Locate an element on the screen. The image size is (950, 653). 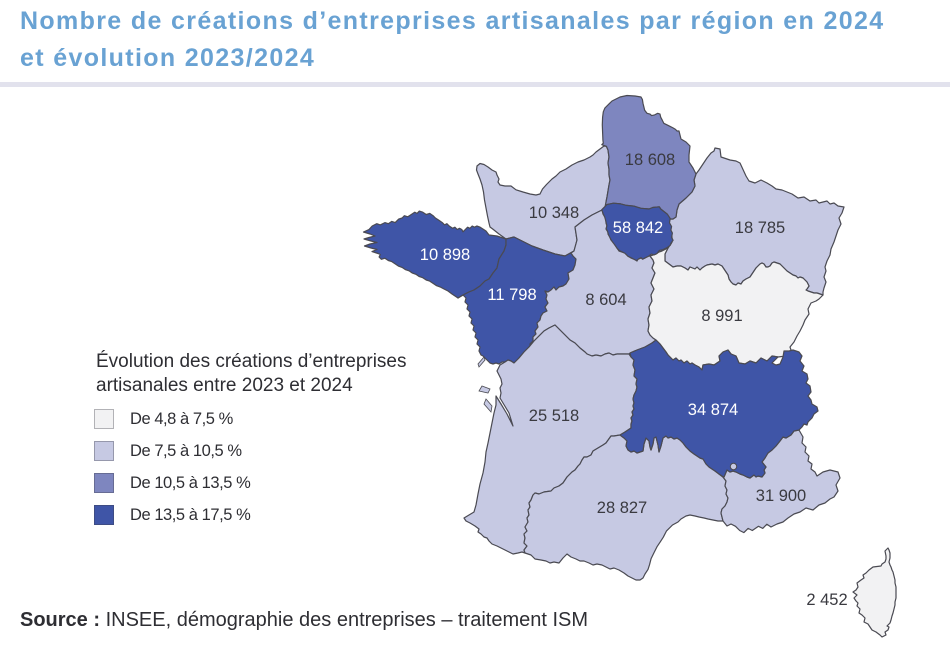
svg-text: 25 518 is located at coordinates (554, 416).